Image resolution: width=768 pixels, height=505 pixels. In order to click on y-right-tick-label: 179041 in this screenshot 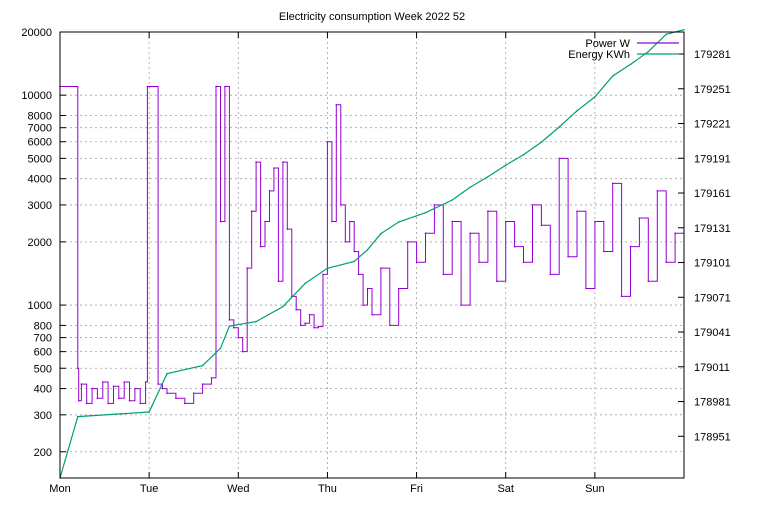, I will do `click(712, 333)`.